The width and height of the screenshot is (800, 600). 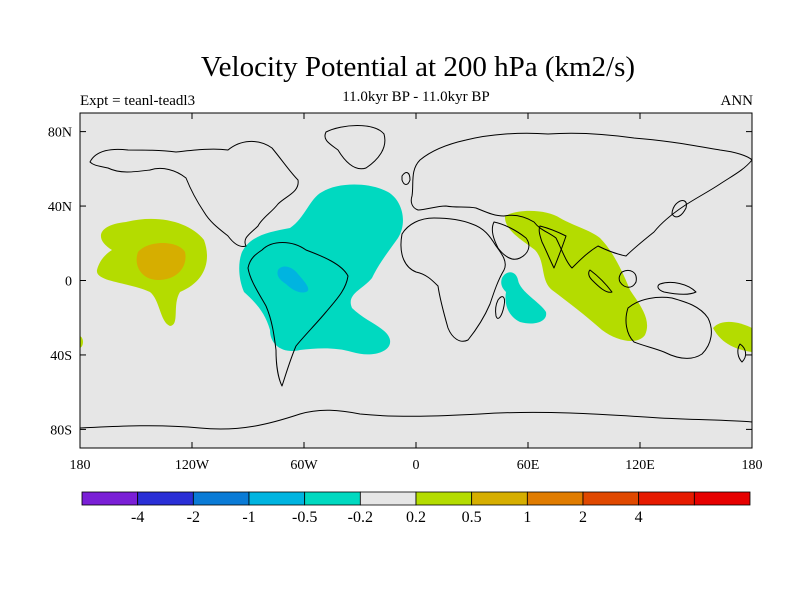 I want to click on lat-tick-label: 0, so click(x=68, y=282).